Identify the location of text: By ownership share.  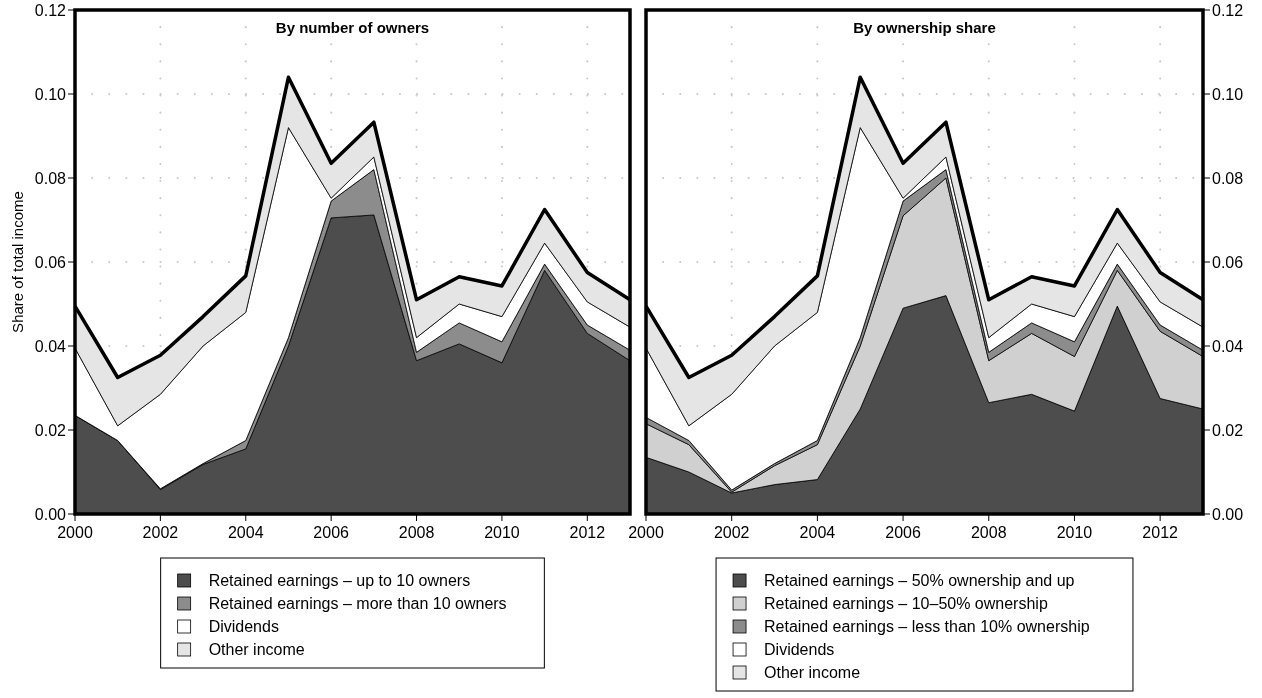
(924, 27).